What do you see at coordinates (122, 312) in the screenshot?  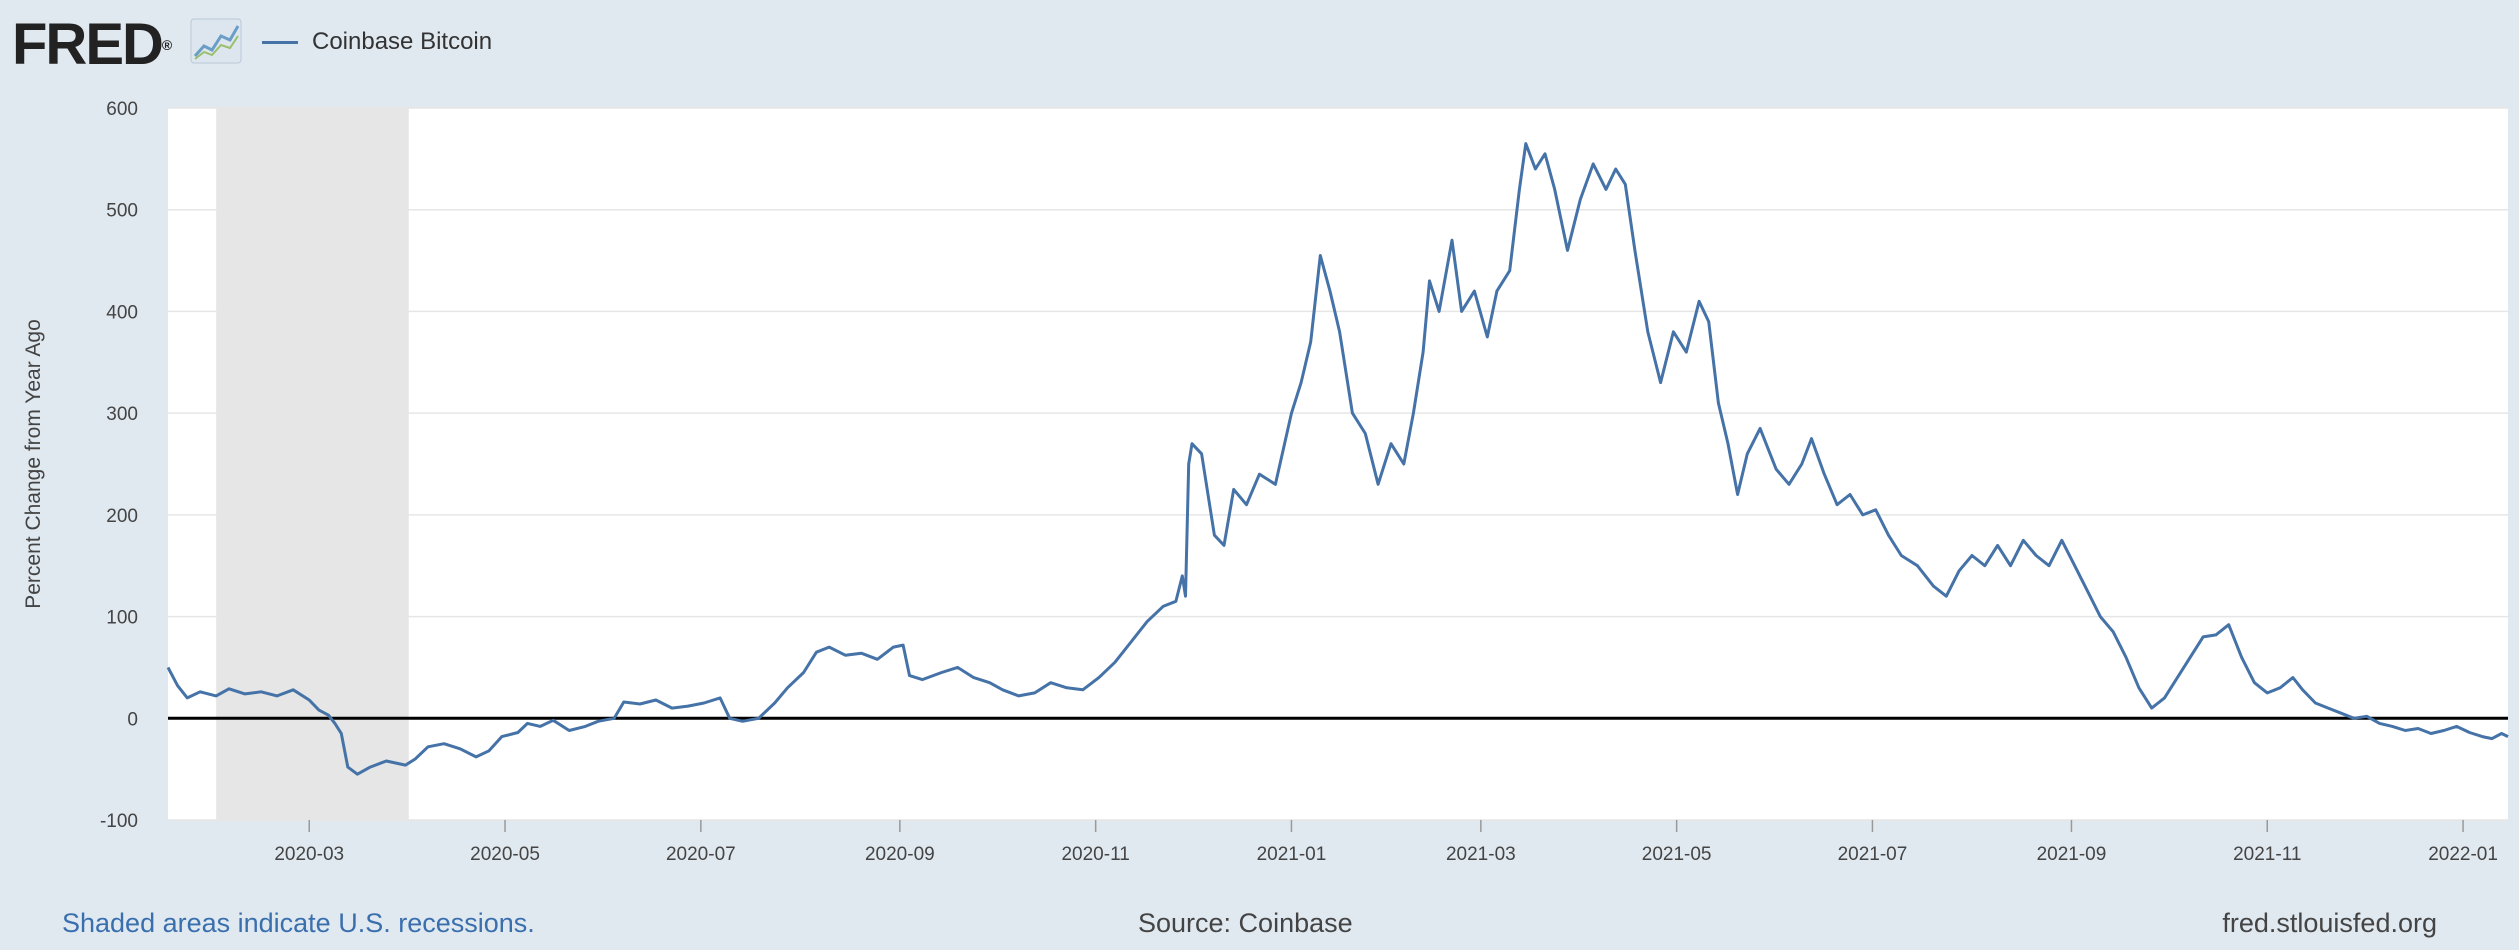 I see `y-tick-label: 400` at bounding box center [122, 312].